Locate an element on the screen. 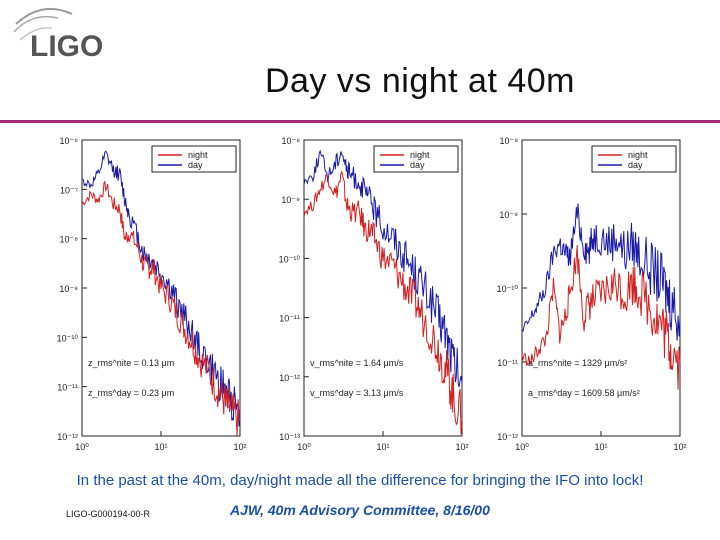 Image resolution: width=720 pixels, height=540 pixels. rms-annotation: a_rms^day = 1609.58 μm/s² is located at coordinates (584, 393).